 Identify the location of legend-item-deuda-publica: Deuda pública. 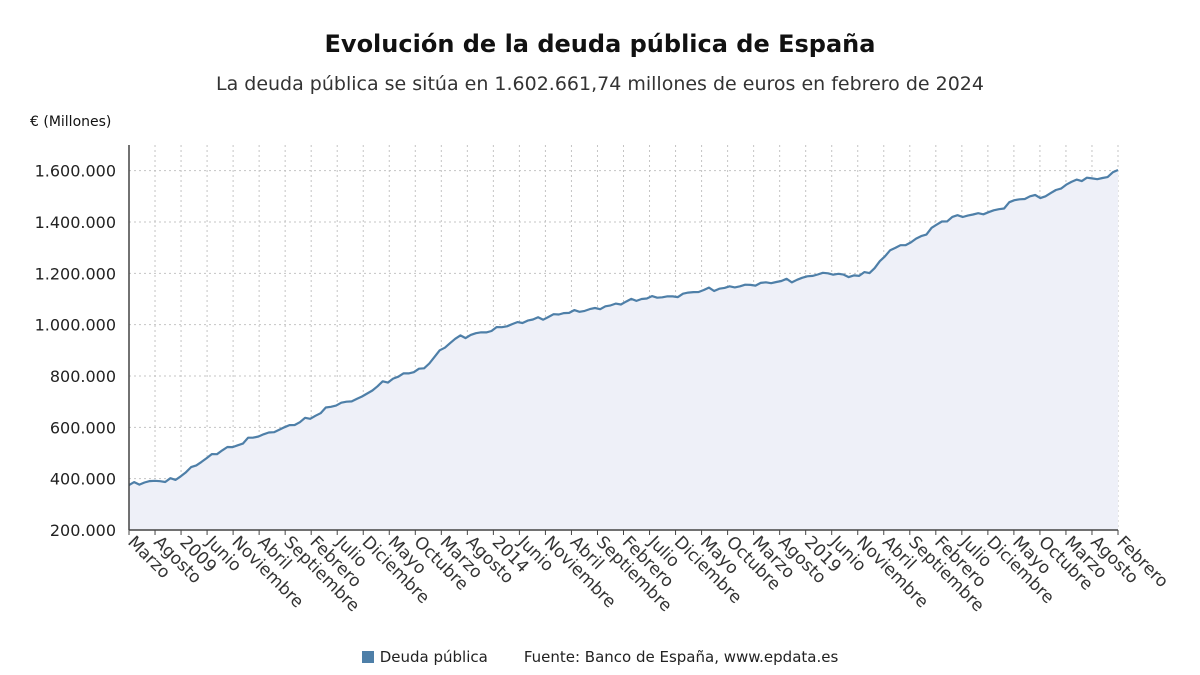
(424, 657).